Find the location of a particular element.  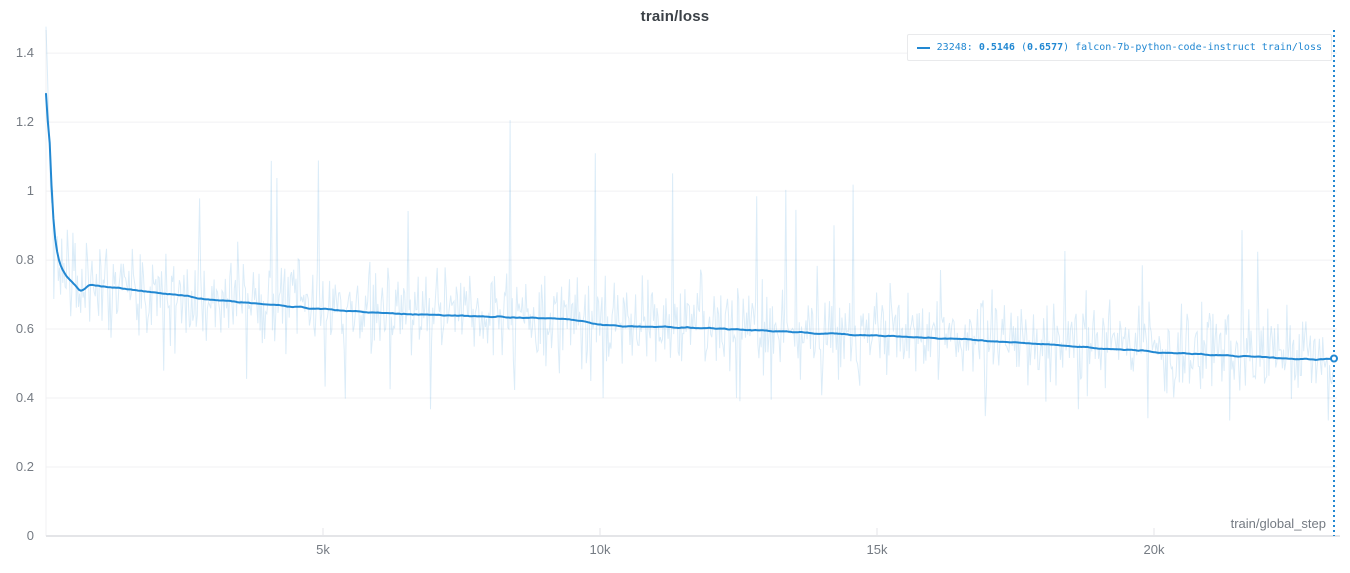

x-tick-label: 20k is located at coordinates (1154, 549).